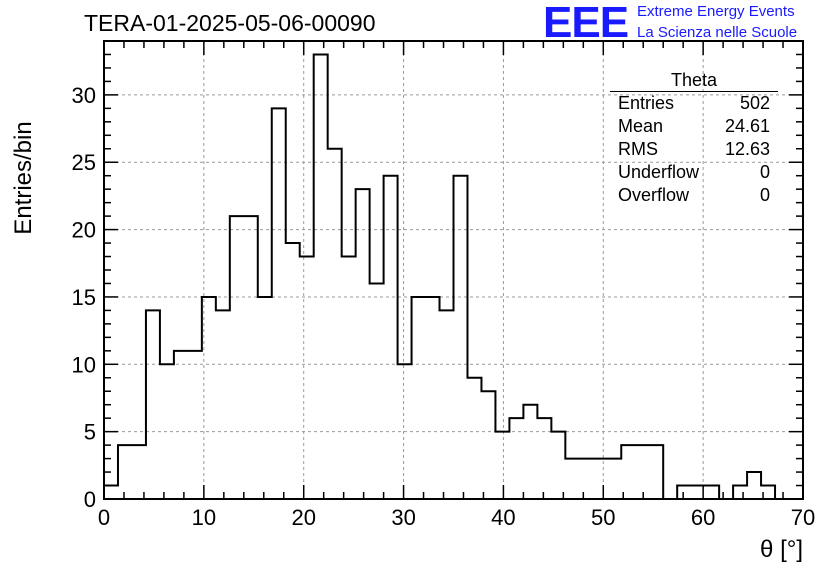 The width and height of the screenshot is (836, 572). Describe the element at coordinates (694, 149) in the screenshot. I see `stats-row-rms: RMS 12.63` at that location.